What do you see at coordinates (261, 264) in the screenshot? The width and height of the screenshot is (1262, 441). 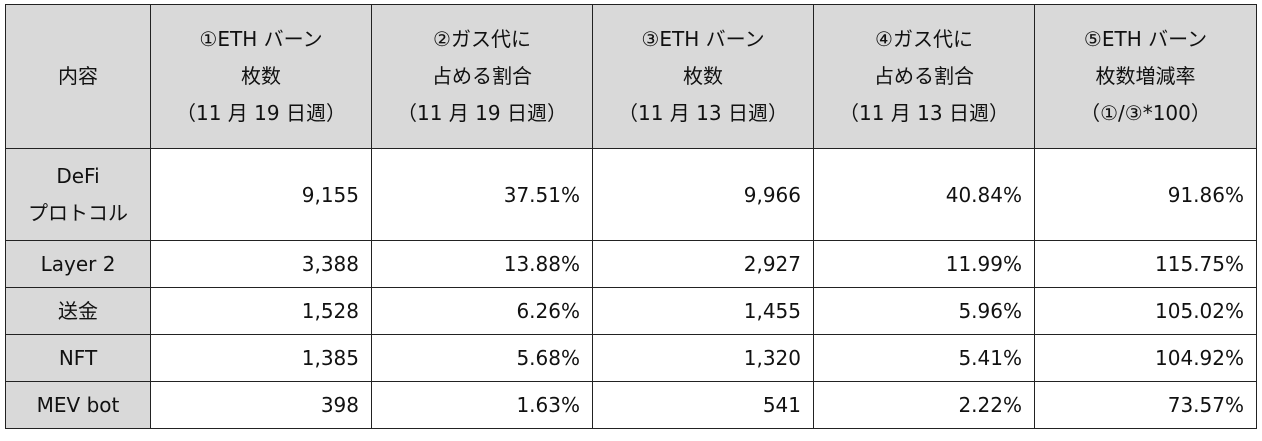 I see `value-cell: 3,388` at bounding box center [261, 264].